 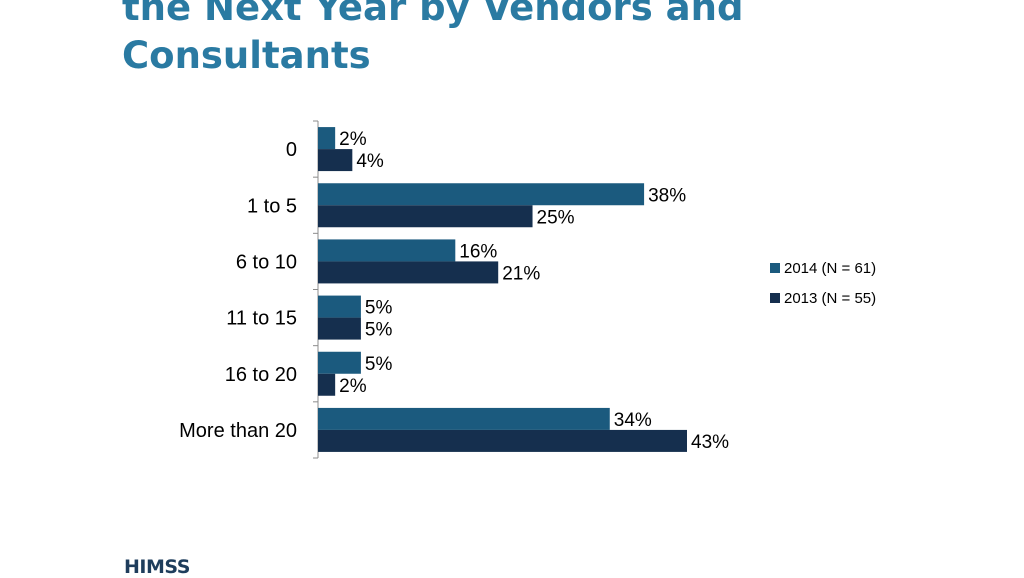 I want to click on category-label: 6 to 10, so click(x=266, y=262).